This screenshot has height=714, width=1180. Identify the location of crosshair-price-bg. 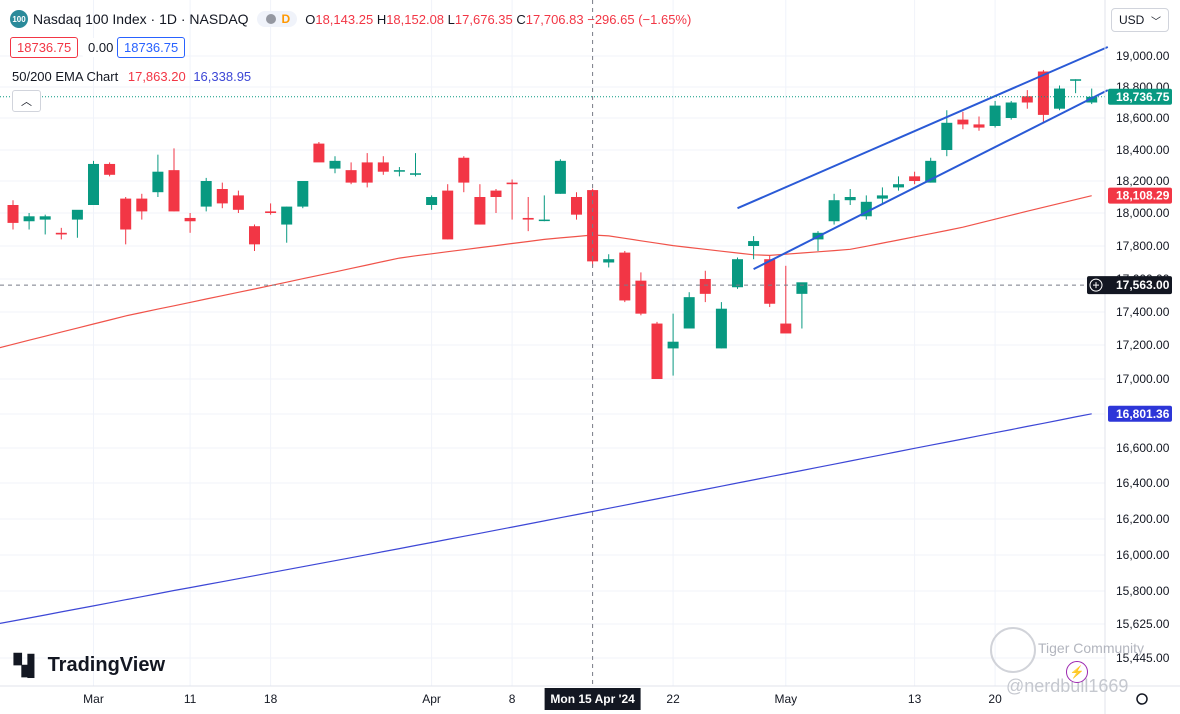
(1129, 285).